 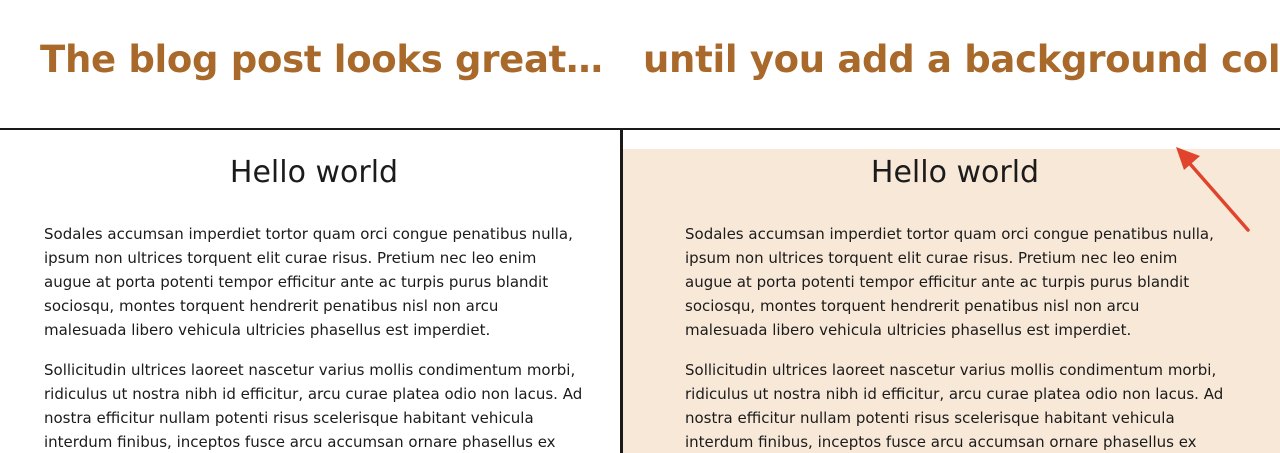 What do you see at coordinates (1213, 189) in the screenshot?
I see `arrow-icon` at bounding box center [1213, 189].